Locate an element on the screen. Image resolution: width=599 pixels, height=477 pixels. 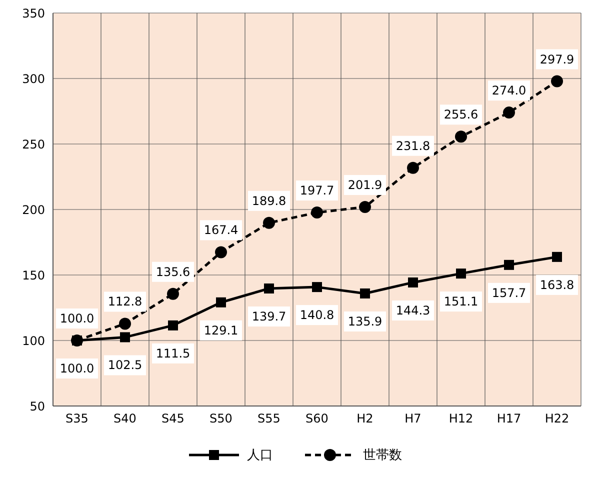
data-label: 201.9 is located at coordinates (365, 185).